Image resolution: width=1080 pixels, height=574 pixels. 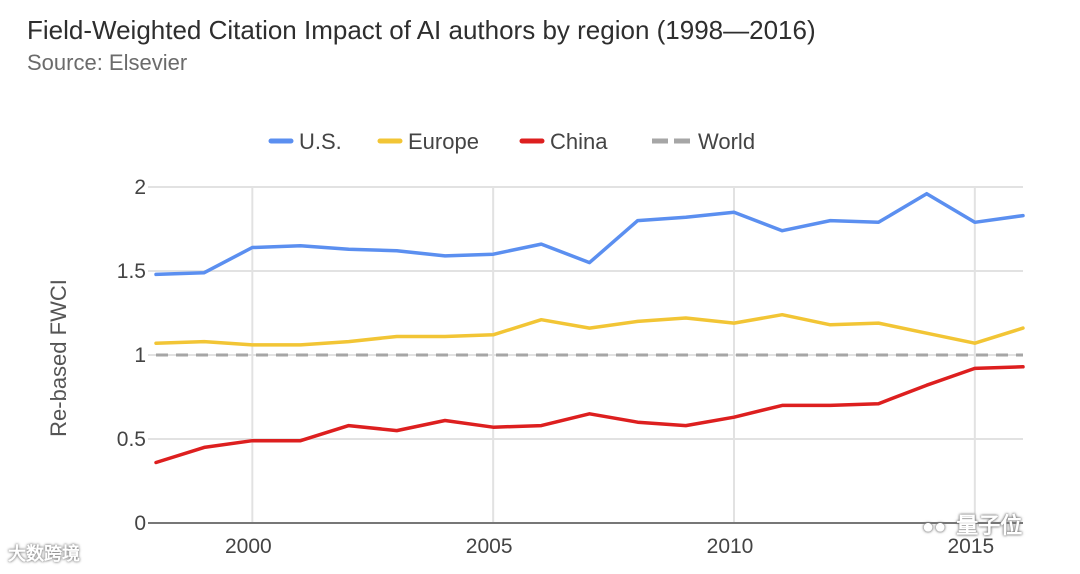 What do you see at coordinates (589, 234) in the screenshot?
I see `series-line-us` at bounding box center [589, 234].